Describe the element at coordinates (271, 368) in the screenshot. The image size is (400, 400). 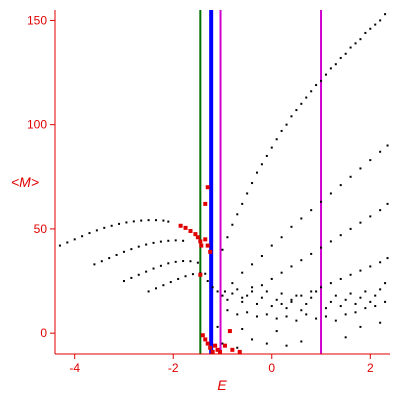
I see `x-tick-label-2: 0` at that location.